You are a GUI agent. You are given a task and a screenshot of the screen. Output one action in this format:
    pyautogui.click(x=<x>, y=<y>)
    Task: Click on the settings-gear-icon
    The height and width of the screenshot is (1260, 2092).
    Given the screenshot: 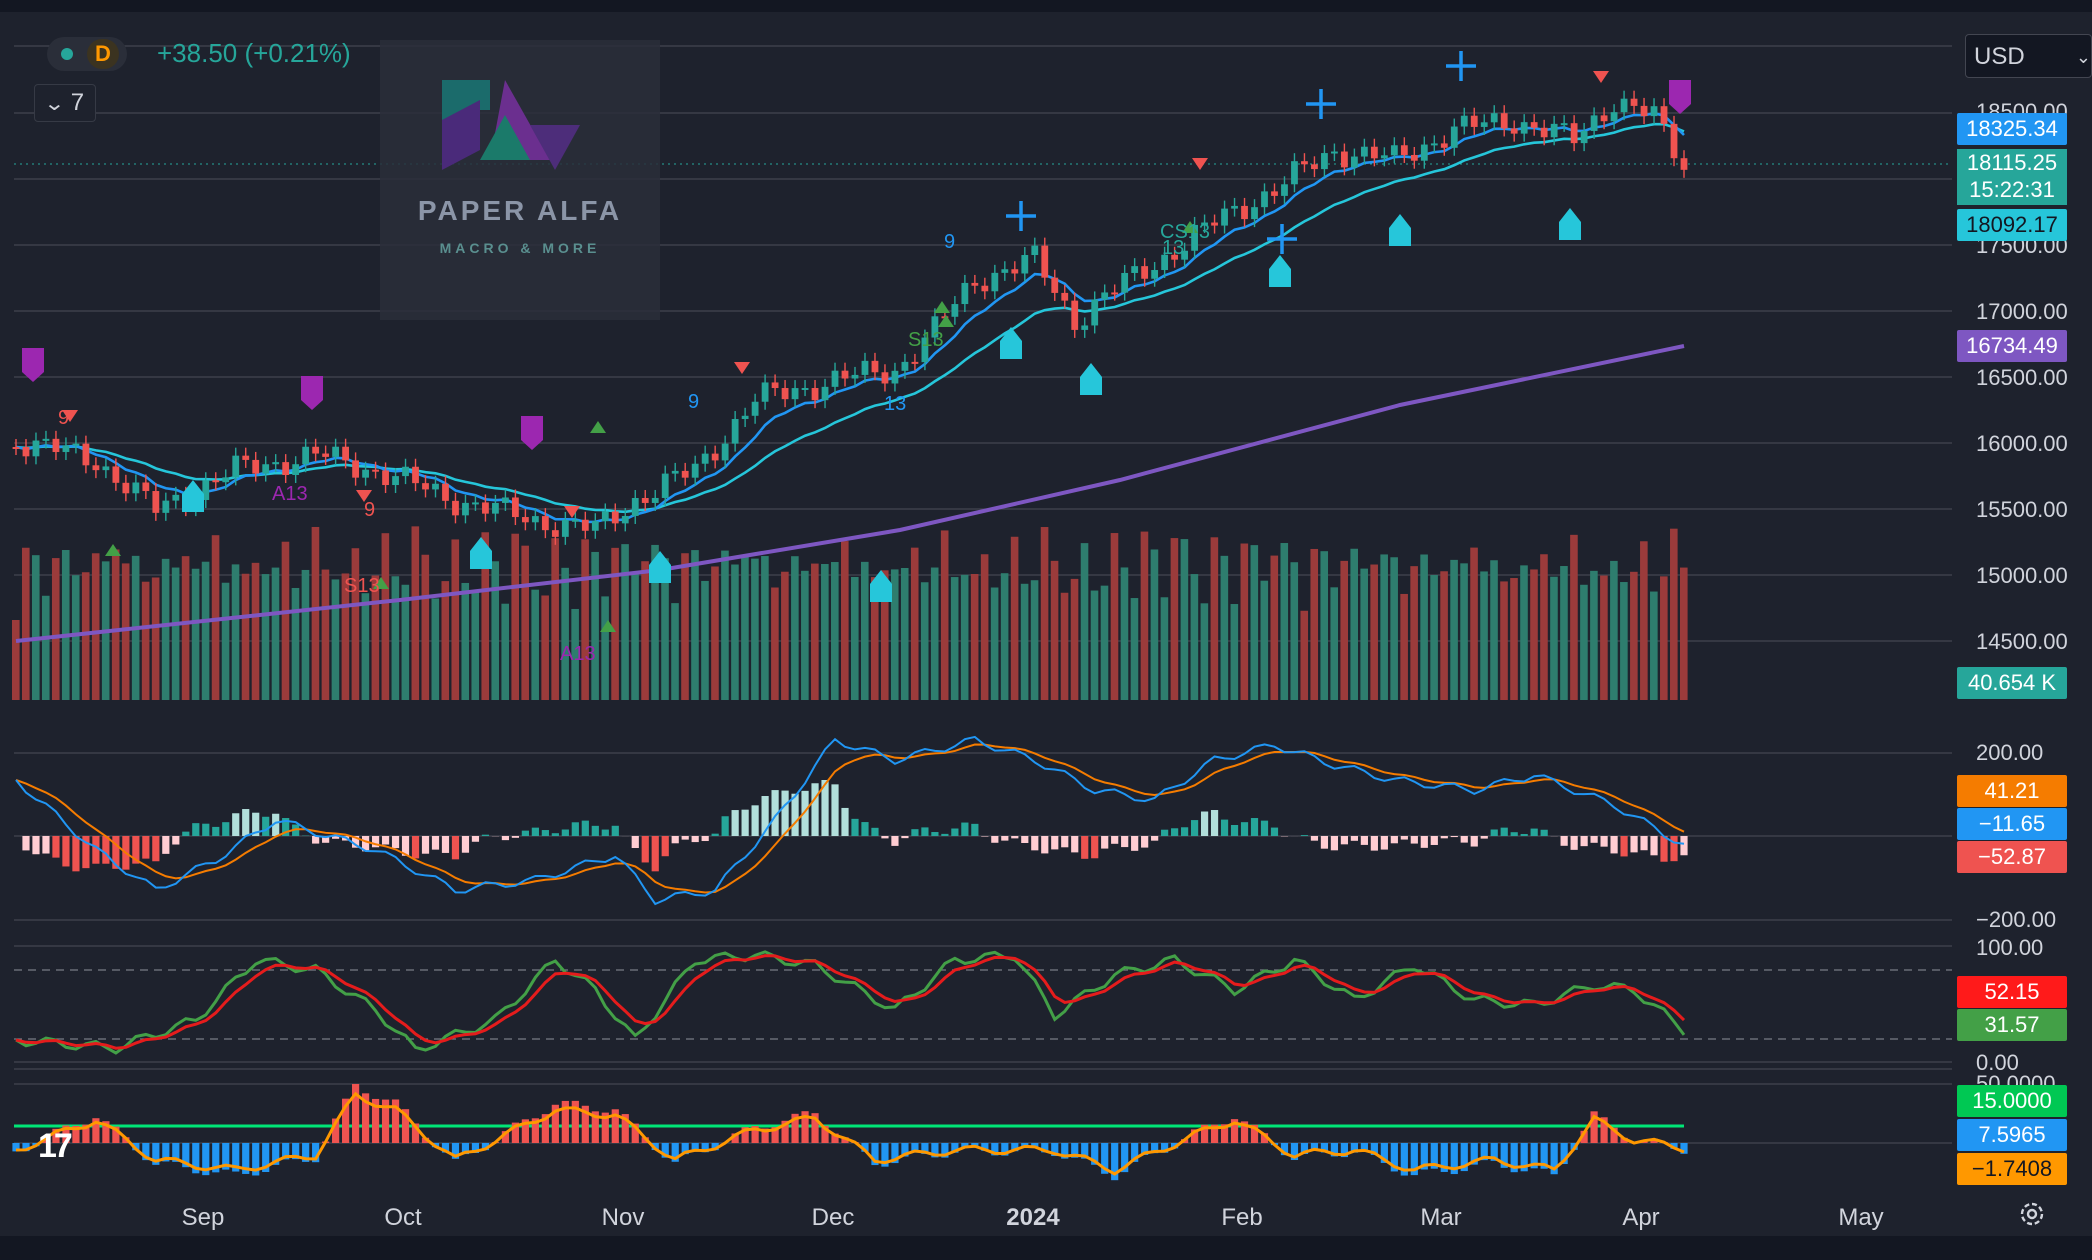 What is the action you would take?
    pyautogui.click(x=2032, y=1214)
    